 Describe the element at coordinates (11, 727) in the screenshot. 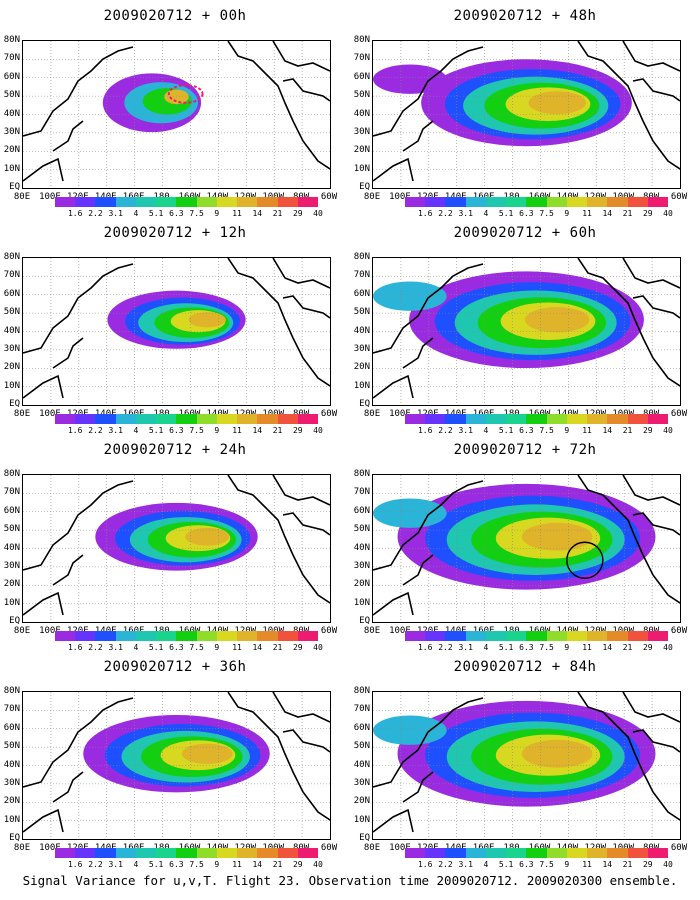

I see `latitude-label: 60N` at that location.